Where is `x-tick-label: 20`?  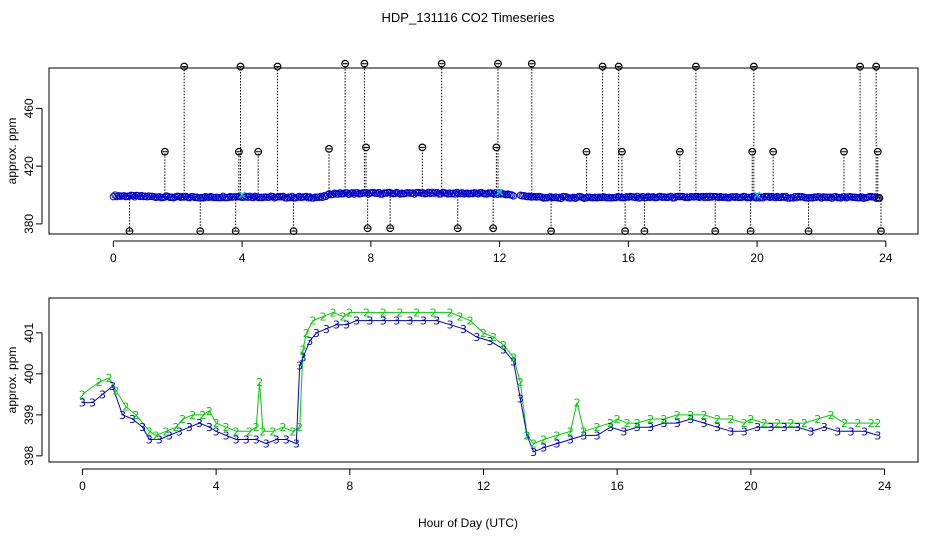
x-tick-label: 20 is located at coordinates (751, 486).